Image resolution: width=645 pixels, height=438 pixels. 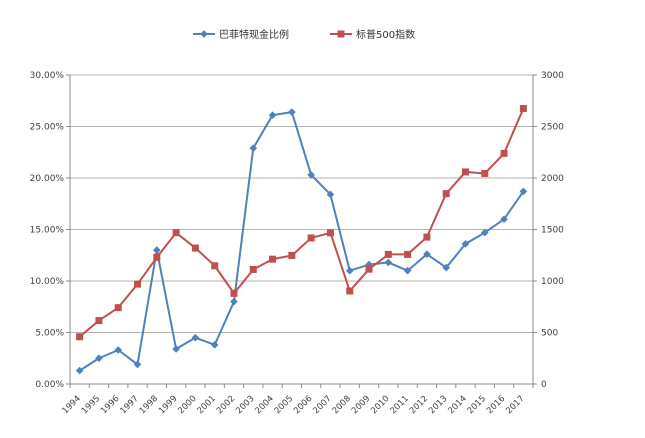 I want to click on x-tick-label: 1996, so click(x=110, y=405).